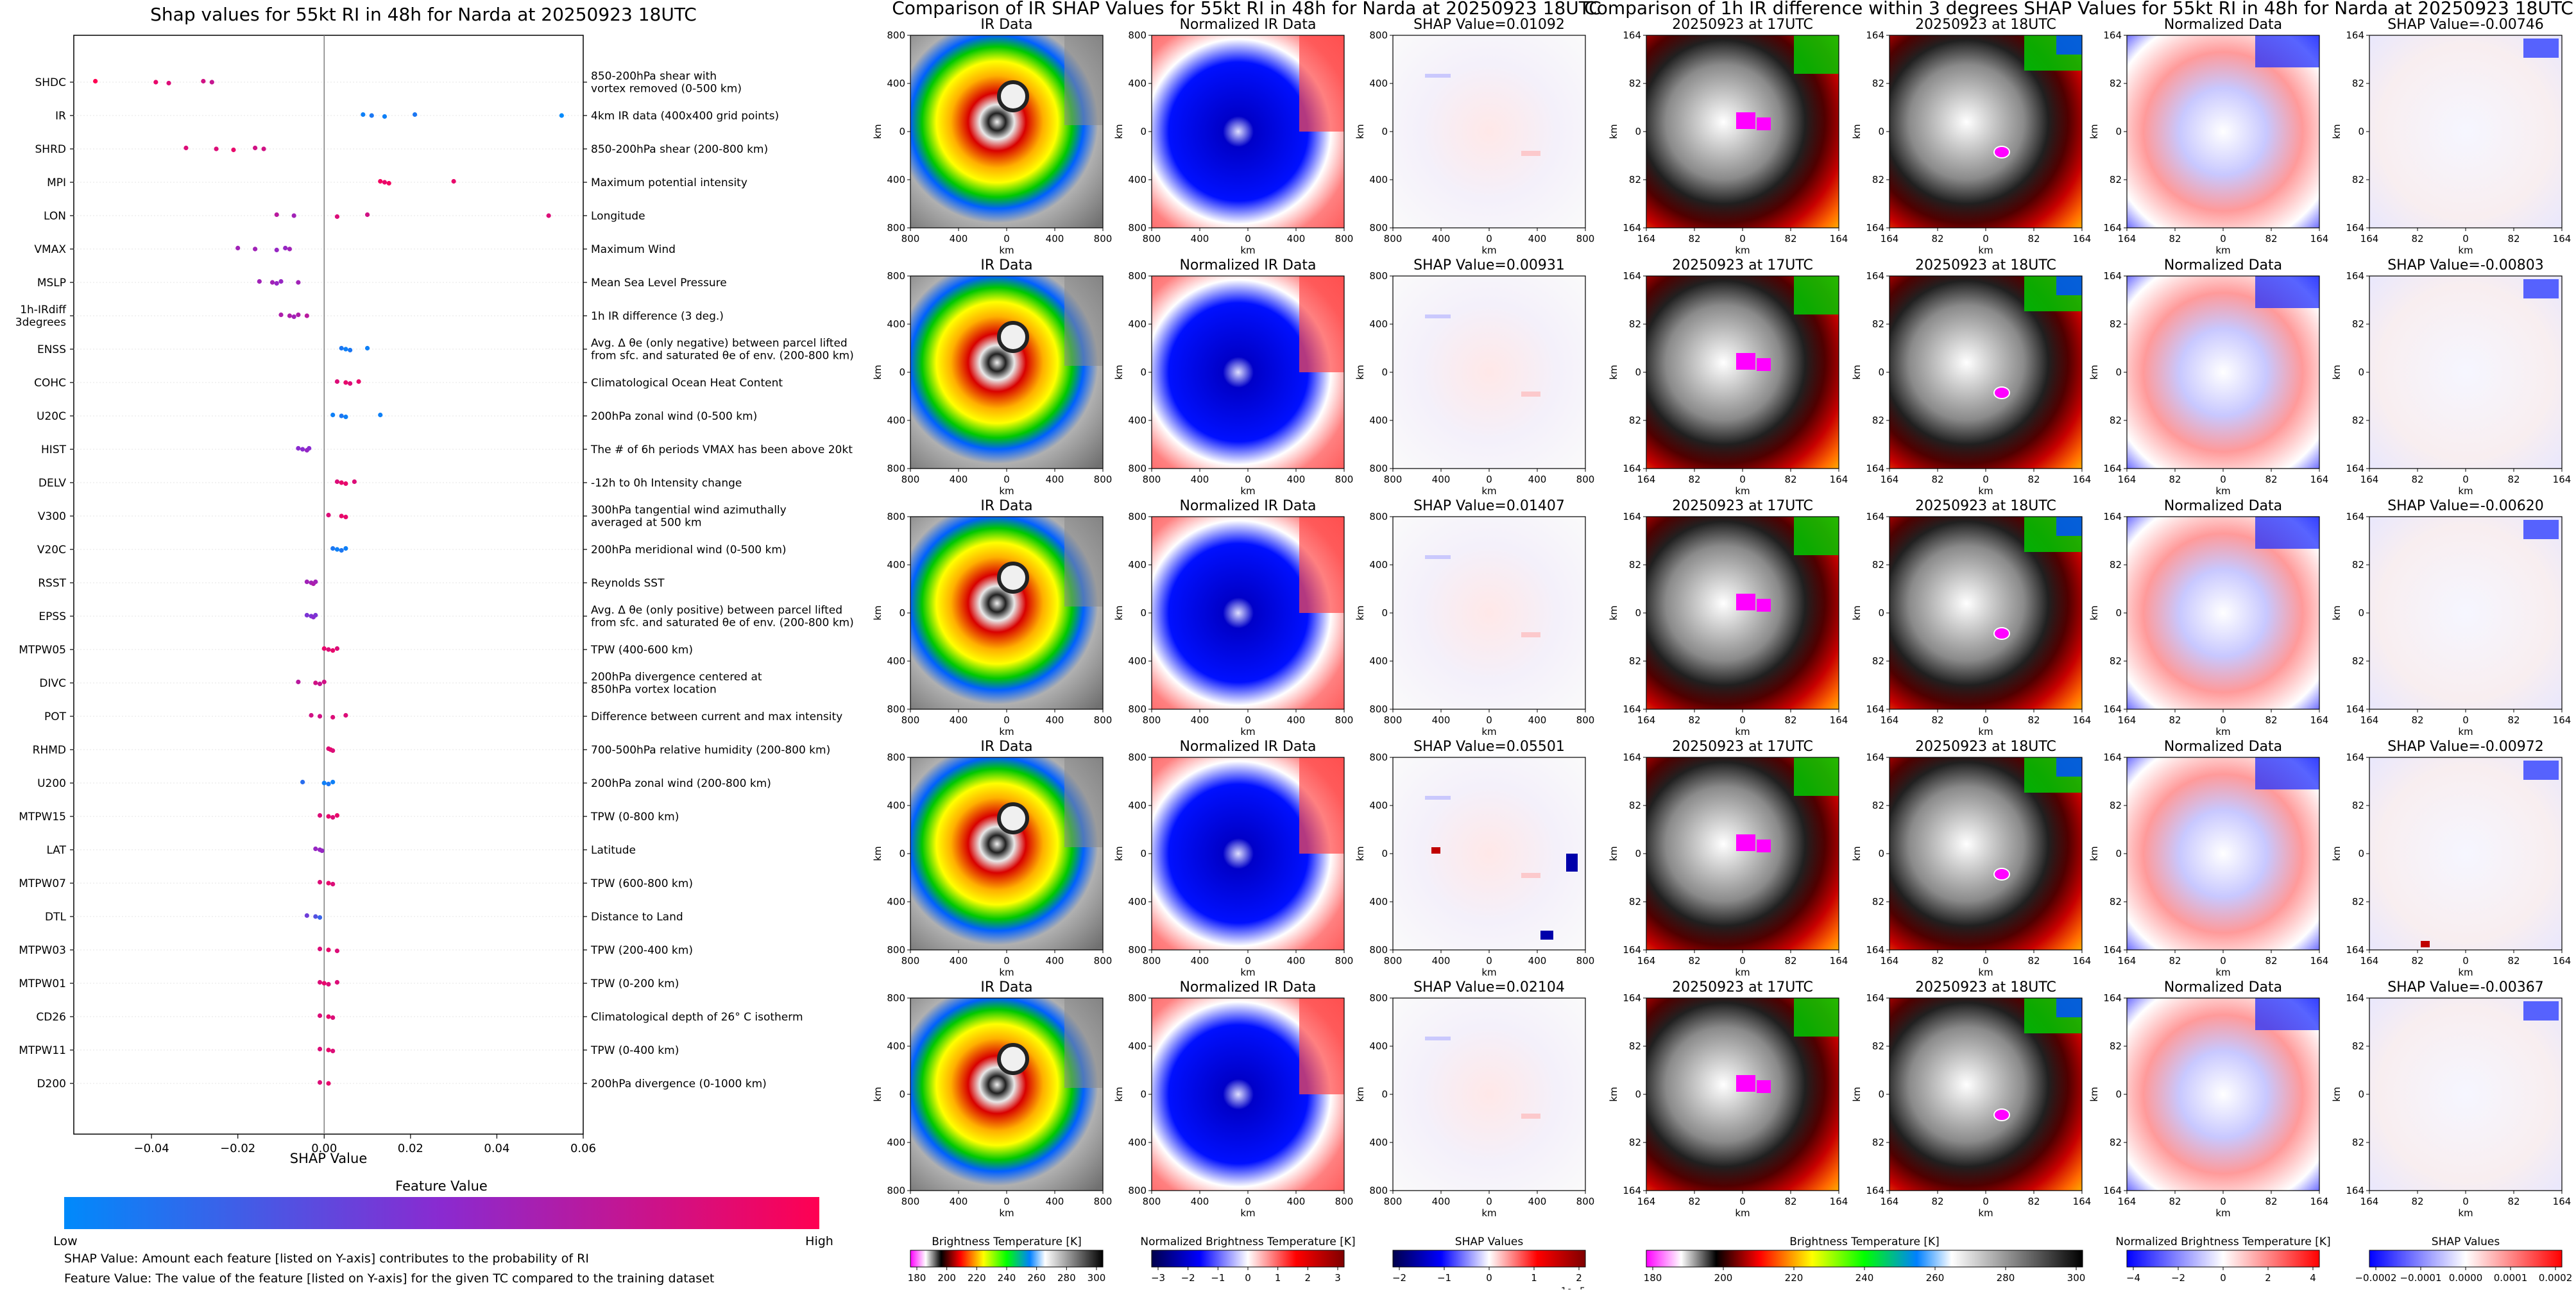 Image resolution: width=2576 pixels, height=1292 pixels. I want to click on feature-label-line: COHC, so click(50, 383).